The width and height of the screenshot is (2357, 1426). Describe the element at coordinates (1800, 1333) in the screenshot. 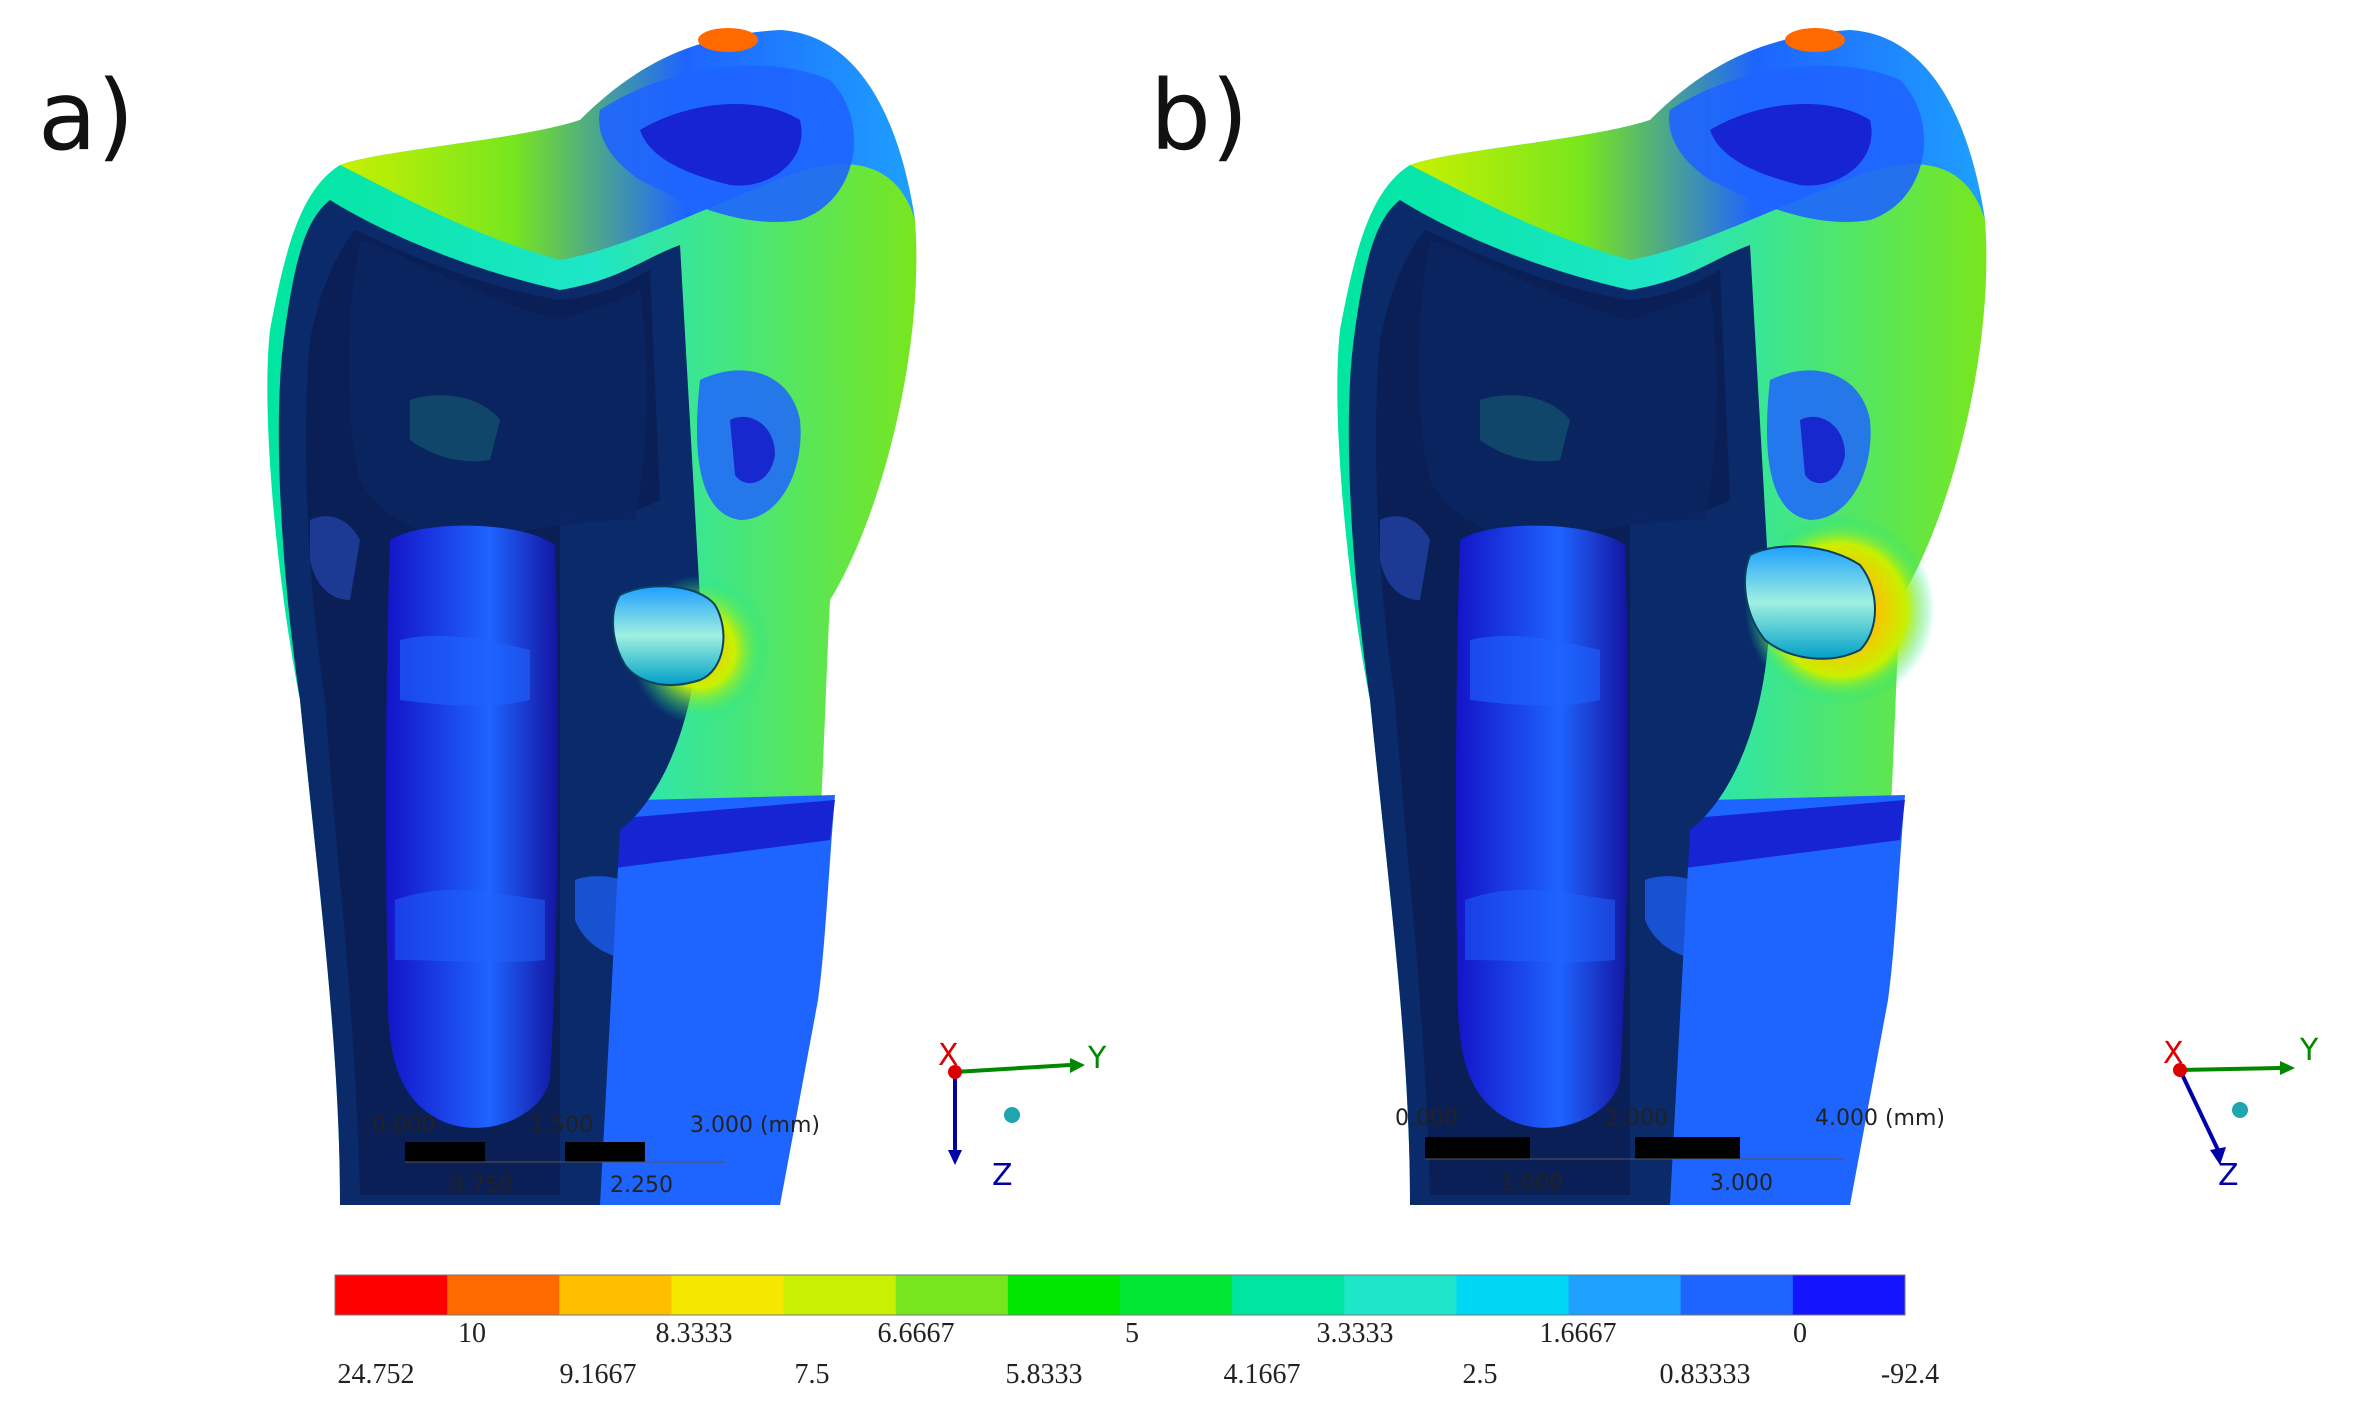

I see `legend-label: 0` at that location.